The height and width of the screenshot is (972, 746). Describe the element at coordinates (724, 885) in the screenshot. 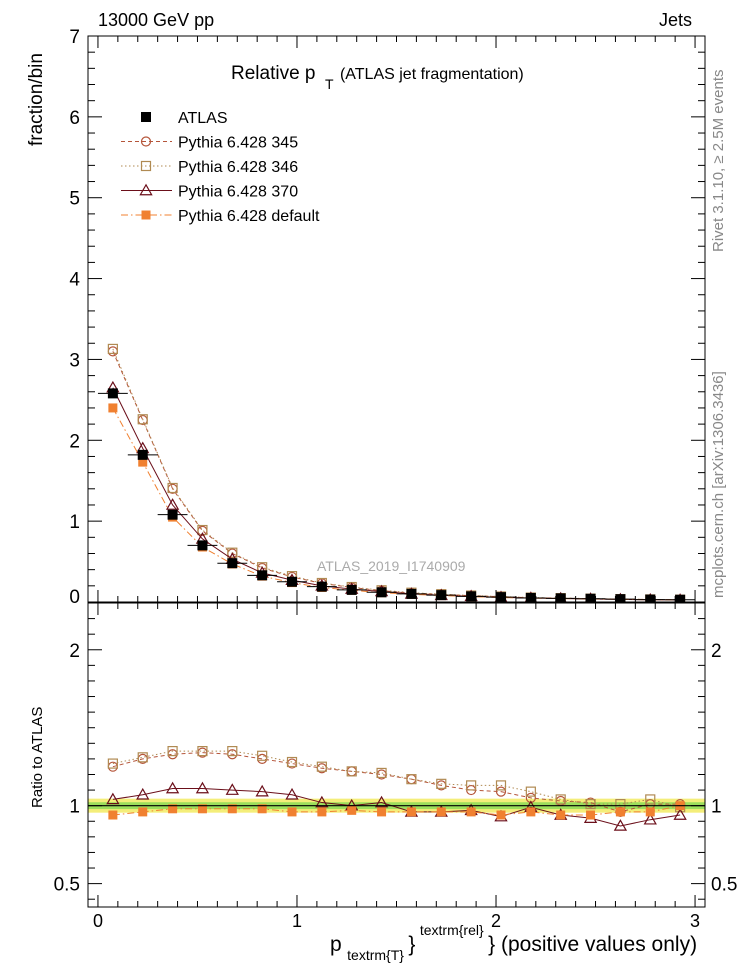

I see `y-tick-label-bottom-right: 0.5` at that location.